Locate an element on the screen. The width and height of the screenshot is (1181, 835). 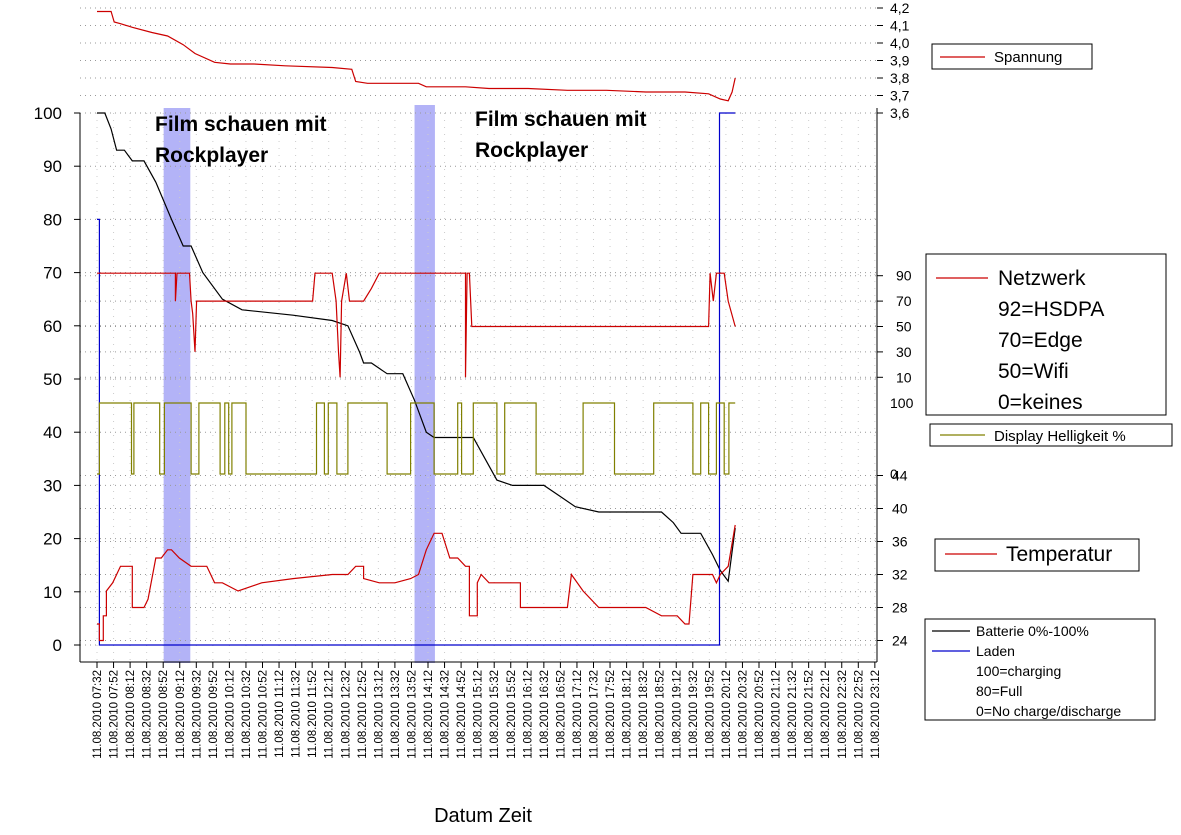
x-tick-label: 11.08.2010 13:32 is located at coordinates (396, 714).